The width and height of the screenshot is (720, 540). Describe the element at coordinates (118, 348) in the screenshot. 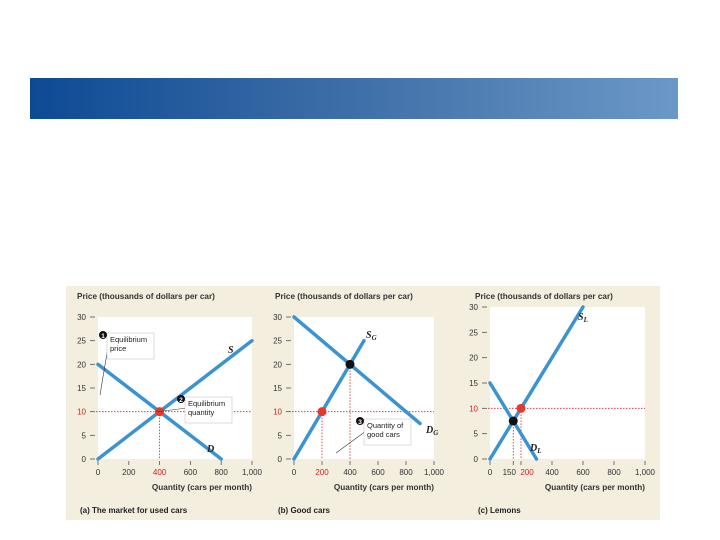

I see `annotation-text: price` at that location.